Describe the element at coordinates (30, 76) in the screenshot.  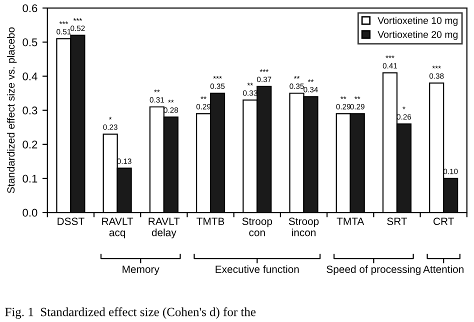
I see `y-tick-label: 0.4` at that location.